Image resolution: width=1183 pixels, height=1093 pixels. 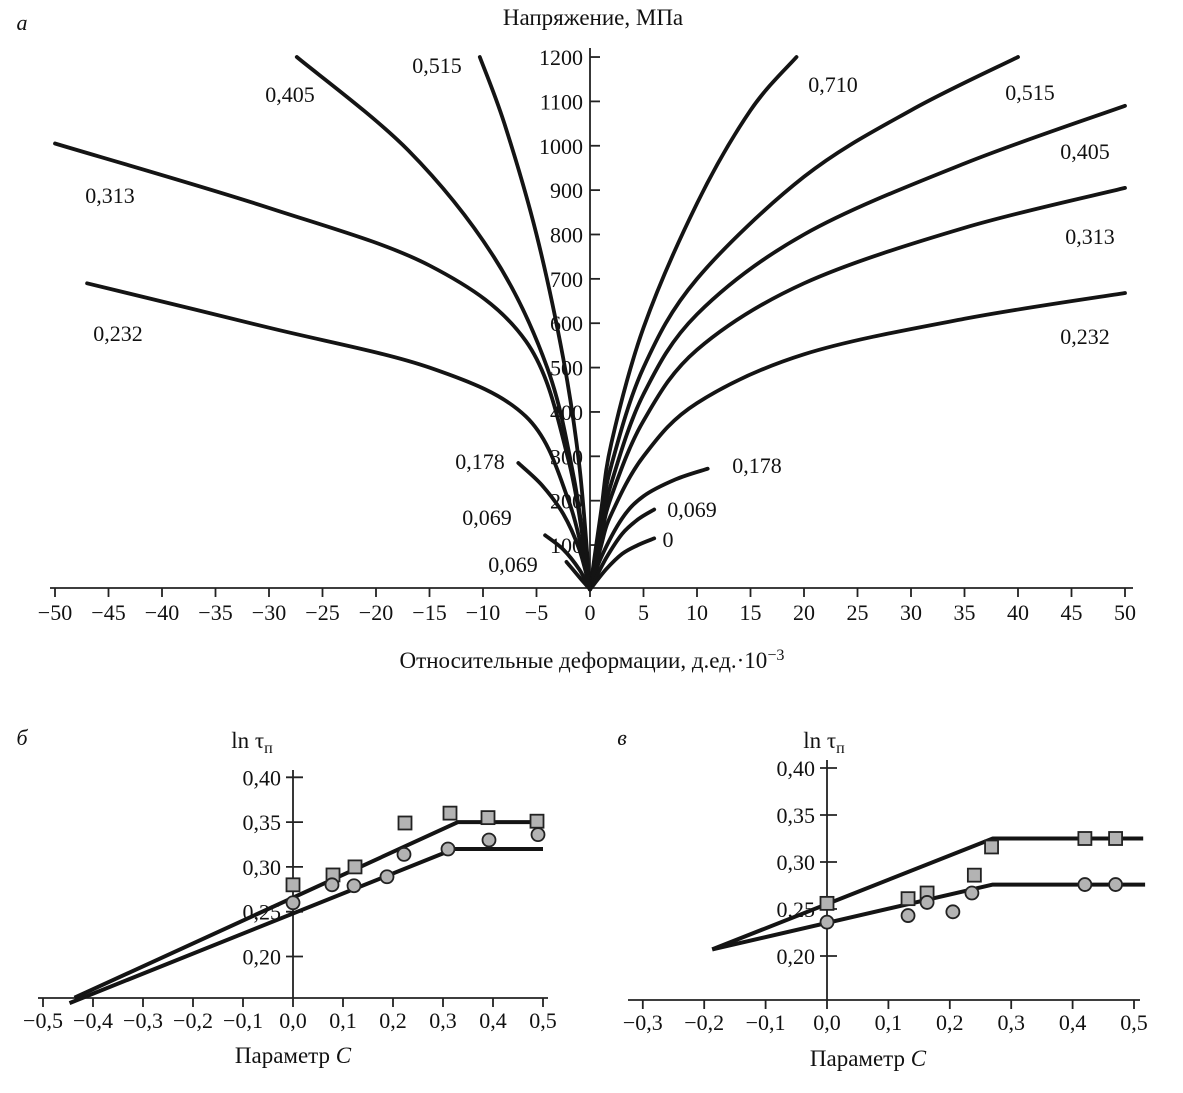 What do you see at coordinates (93, 1020) in the screenshot?
I see `x-tick-label: −0,4` at bounding box center [93, 1020].